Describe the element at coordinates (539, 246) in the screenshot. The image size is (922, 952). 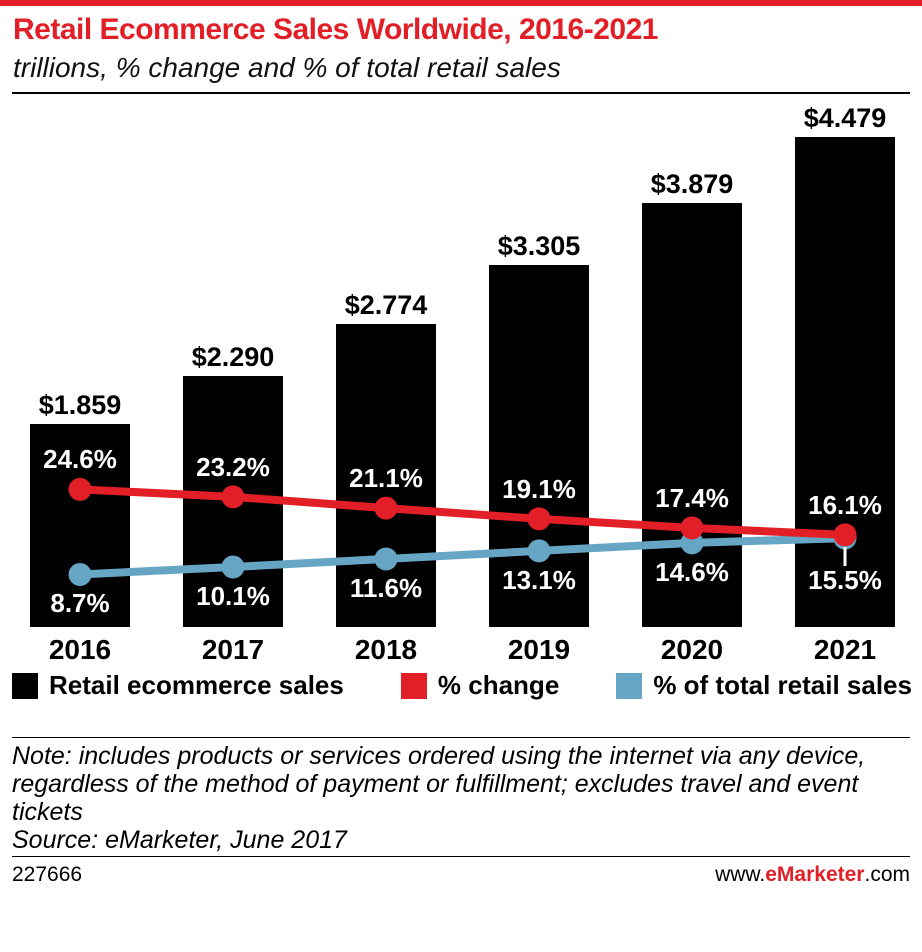
I see `bar-value-label: $3.305` at that location.